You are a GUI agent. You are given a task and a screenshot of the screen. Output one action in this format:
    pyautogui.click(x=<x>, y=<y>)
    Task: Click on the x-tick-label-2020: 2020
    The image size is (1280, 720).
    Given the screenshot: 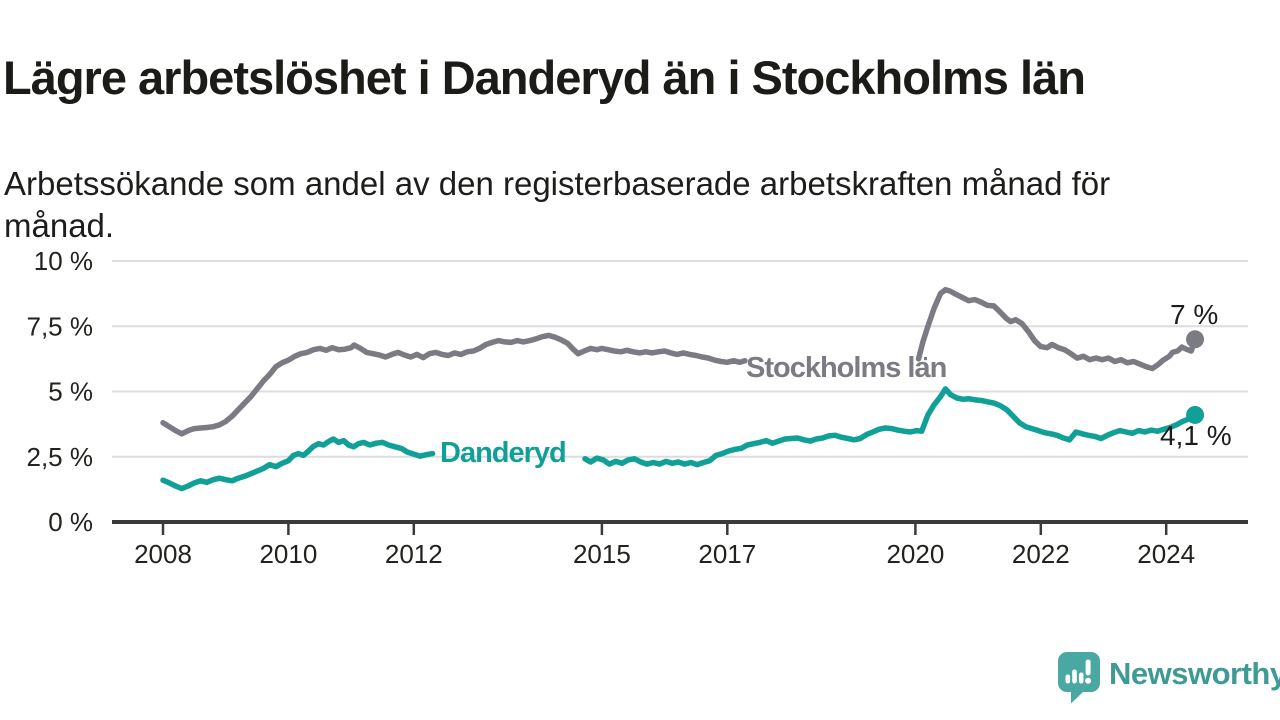 What is the action you would take?
    pyautogui.click(x=915, y=554)
    